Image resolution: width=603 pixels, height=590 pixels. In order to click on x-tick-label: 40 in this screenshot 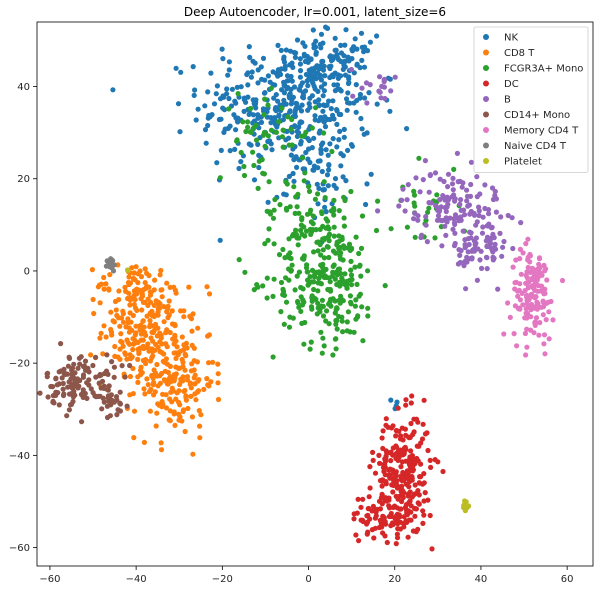, I will do `click(481, 579)`.